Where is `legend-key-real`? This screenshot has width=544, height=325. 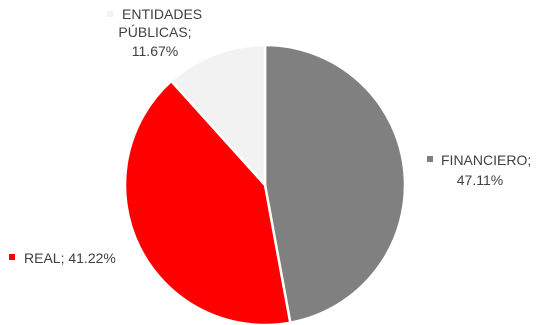 legend-key-real is located at coordinates (12, 257).